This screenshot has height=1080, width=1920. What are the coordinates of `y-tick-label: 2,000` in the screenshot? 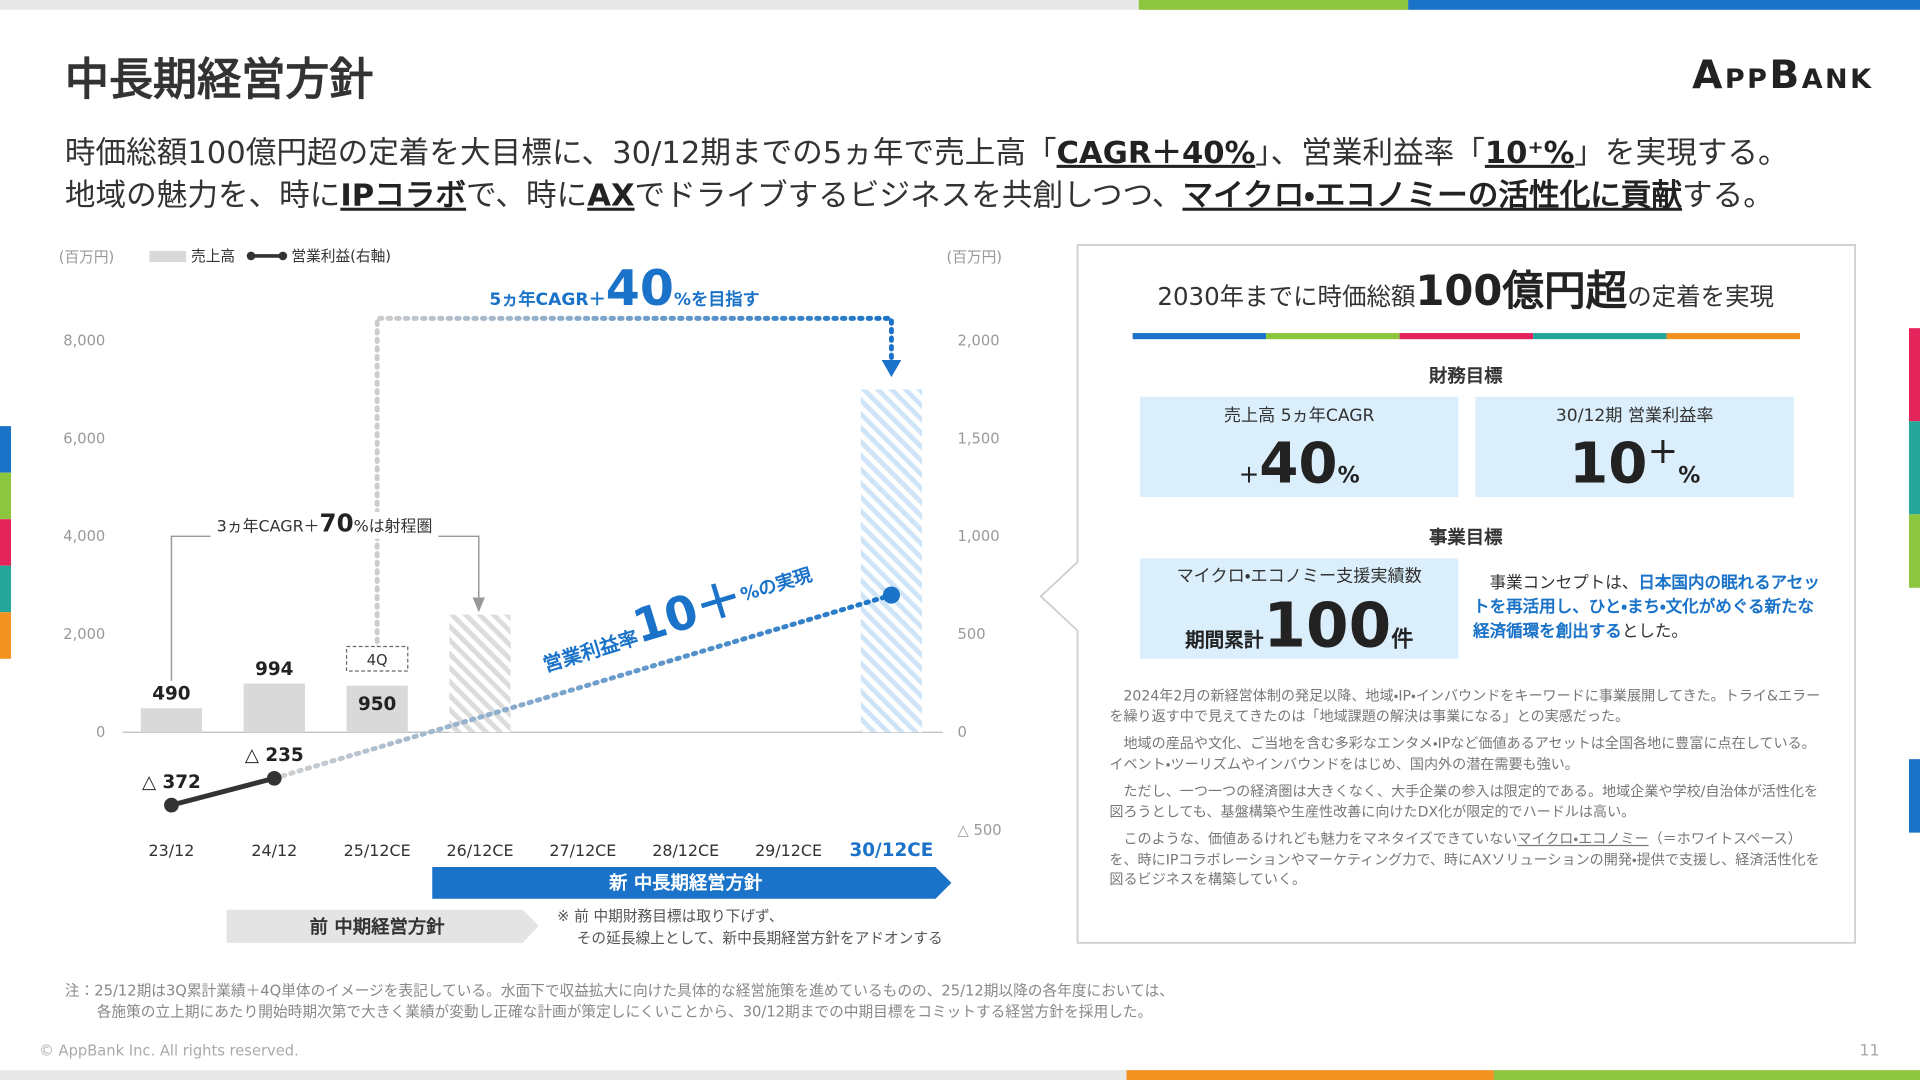 It's located at (84, 634).